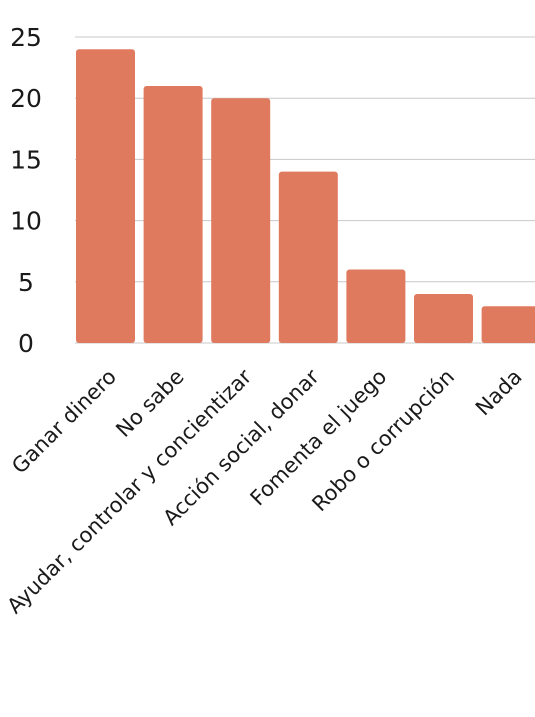 This screenshot has height=717, width=535. What do you see at coordinates (26, 37) in the screenshot?
I see `y-tick-label: 25` at bounding box center [26, 37].